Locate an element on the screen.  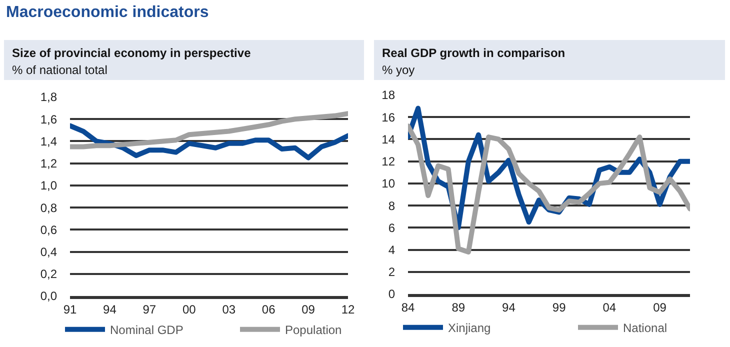
chart-subtitle: % yoy is located at coordinates (398, 70).